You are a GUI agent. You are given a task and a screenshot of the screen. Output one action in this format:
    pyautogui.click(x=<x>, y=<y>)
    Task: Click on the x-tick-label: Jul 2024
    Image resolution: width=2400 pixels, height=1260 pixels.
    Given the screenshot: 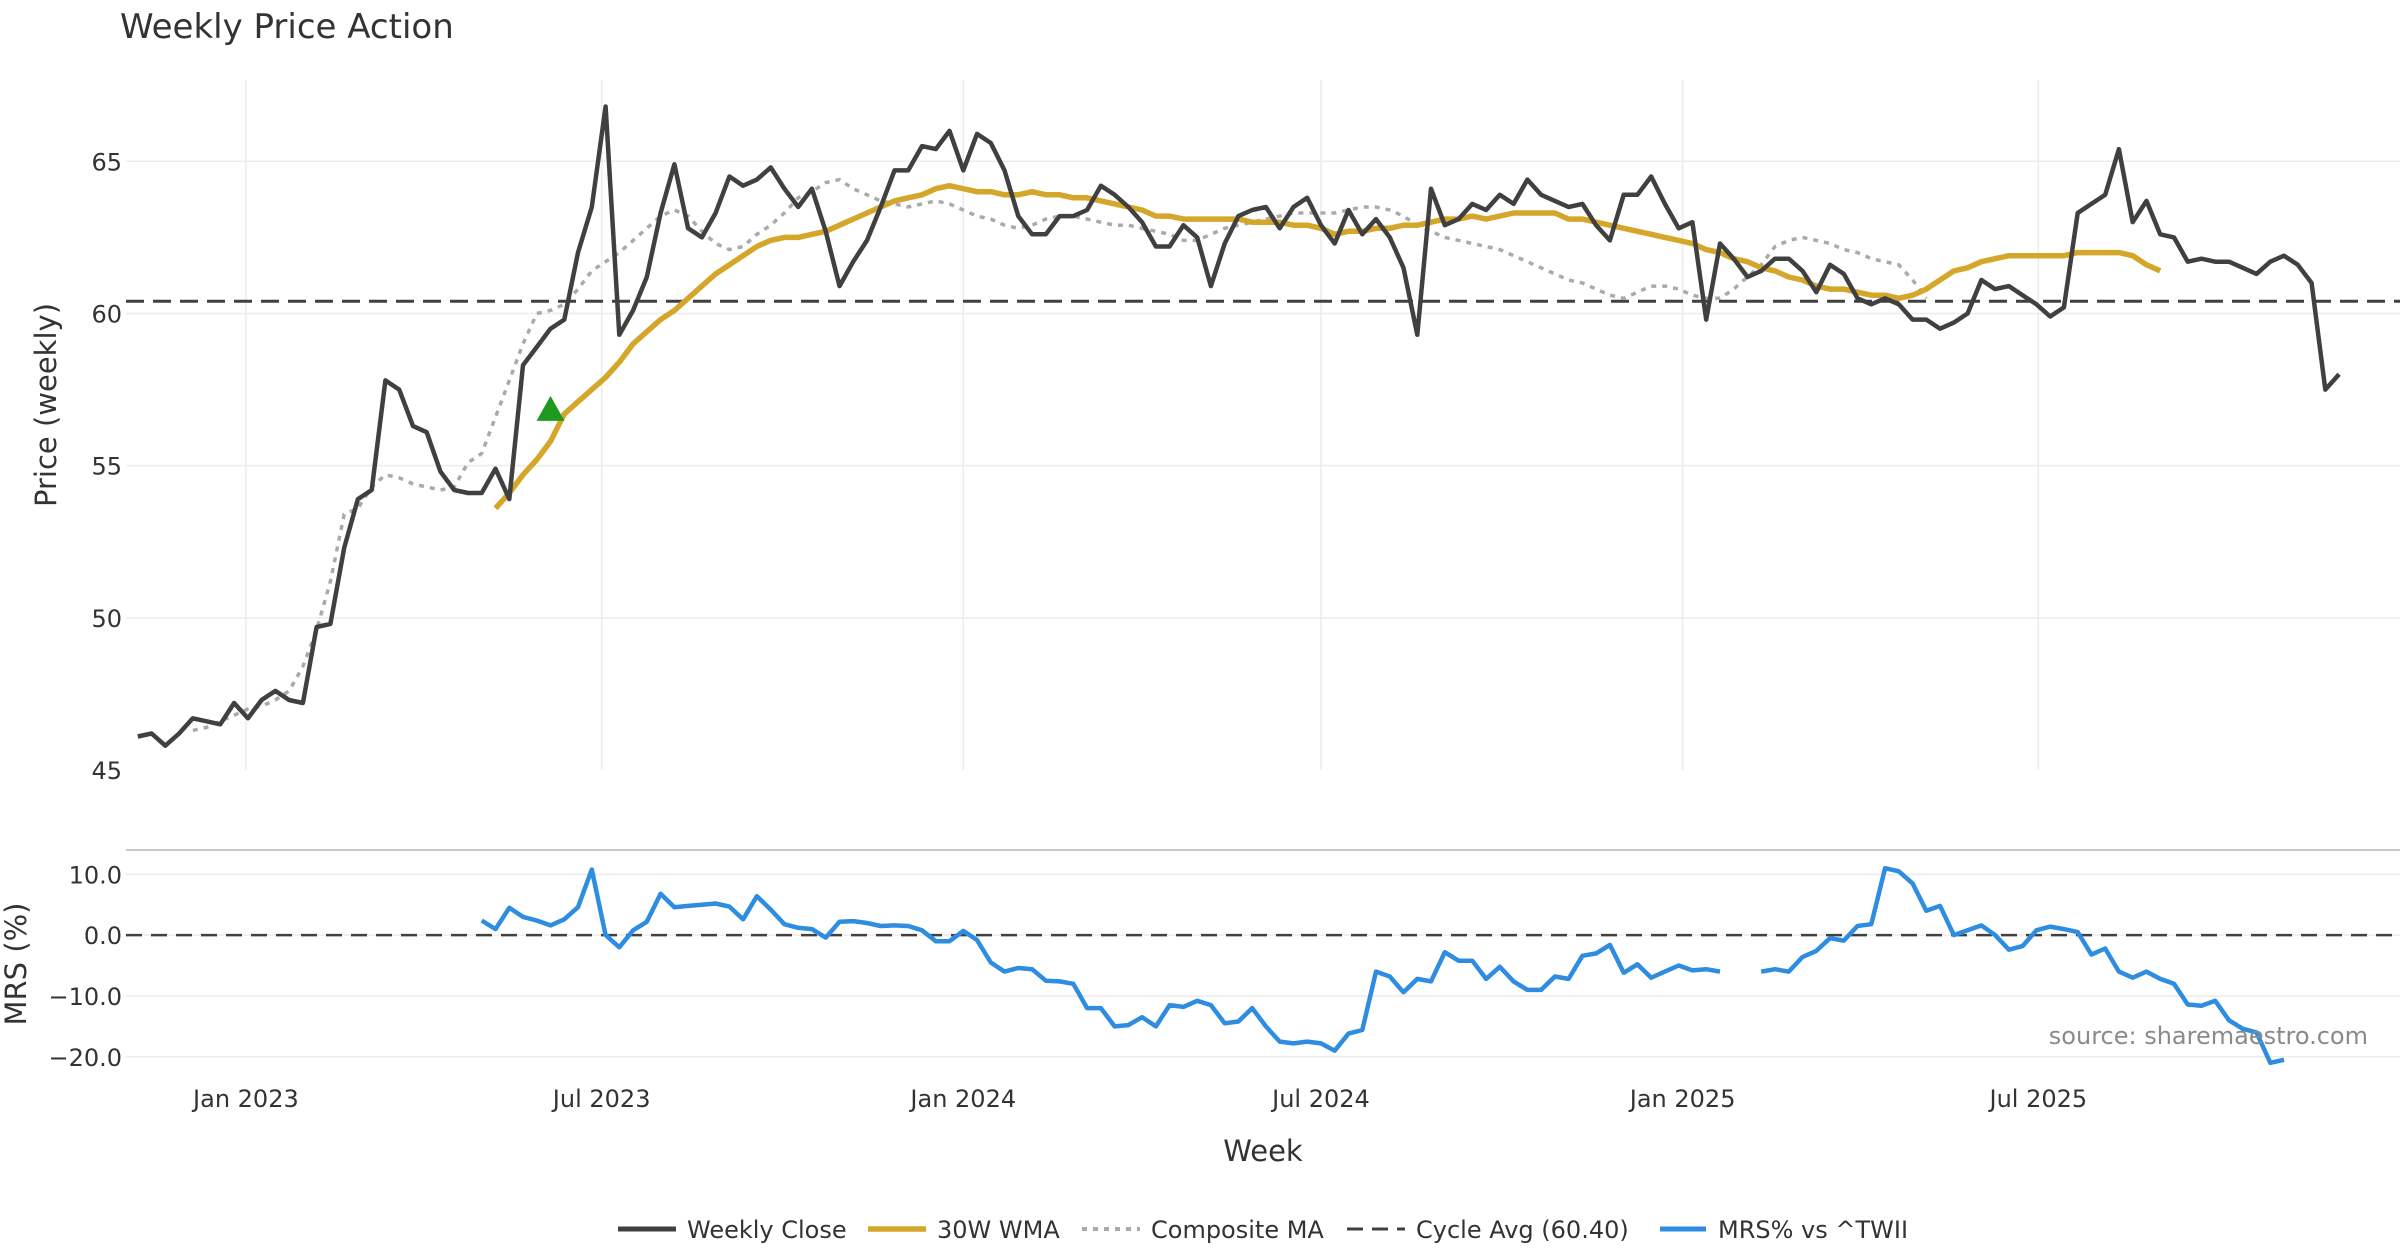 What is the action you would take?
    pyautogui.click(x=1320, y=1099)
    